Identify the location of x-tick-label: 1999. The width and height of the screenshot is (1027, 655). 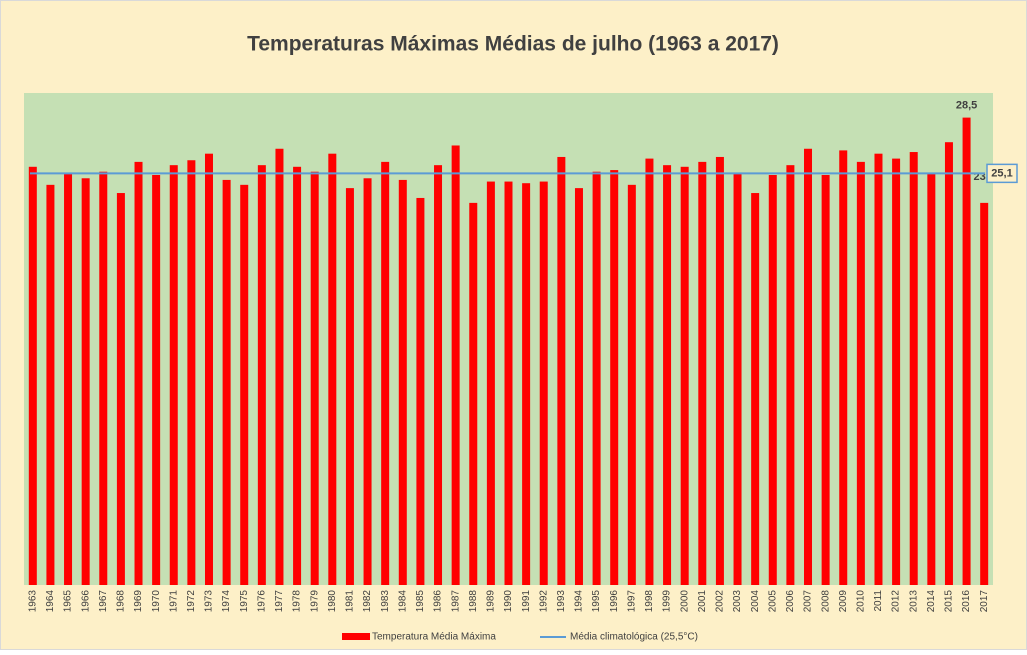
(667, 601).